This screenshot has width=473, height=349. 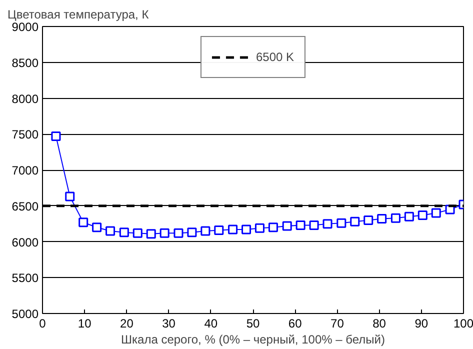 What do you see at coordinates (379, 323) in the screenshot?
I see `x-tick-label: 80` at bounding box center [379, 323].